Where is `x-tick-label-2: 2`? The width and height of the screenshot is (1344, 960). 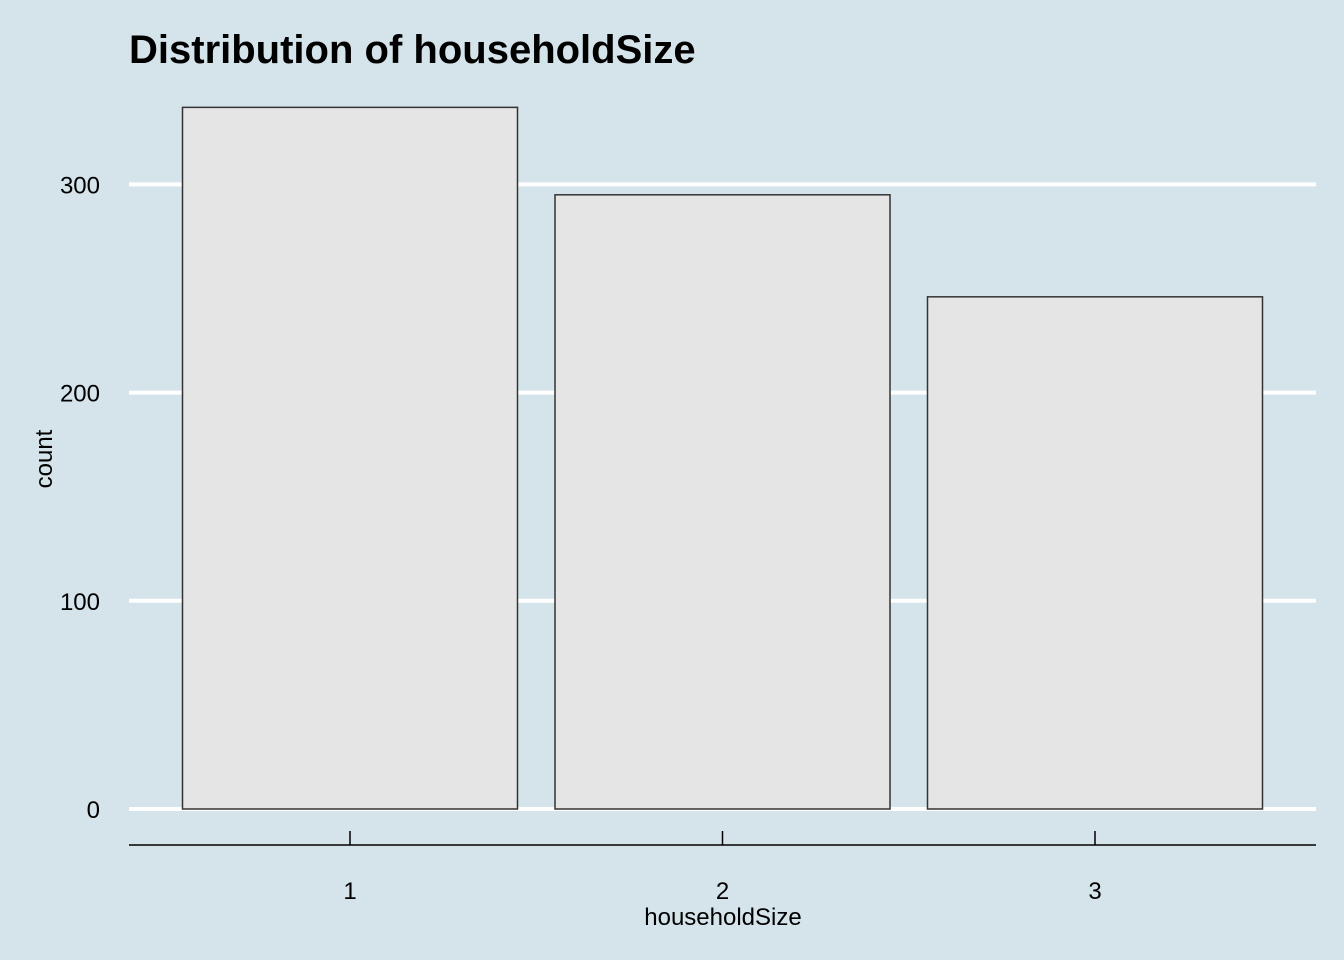
x-tick-label-2: 2 is located at coordinates (722, 891).